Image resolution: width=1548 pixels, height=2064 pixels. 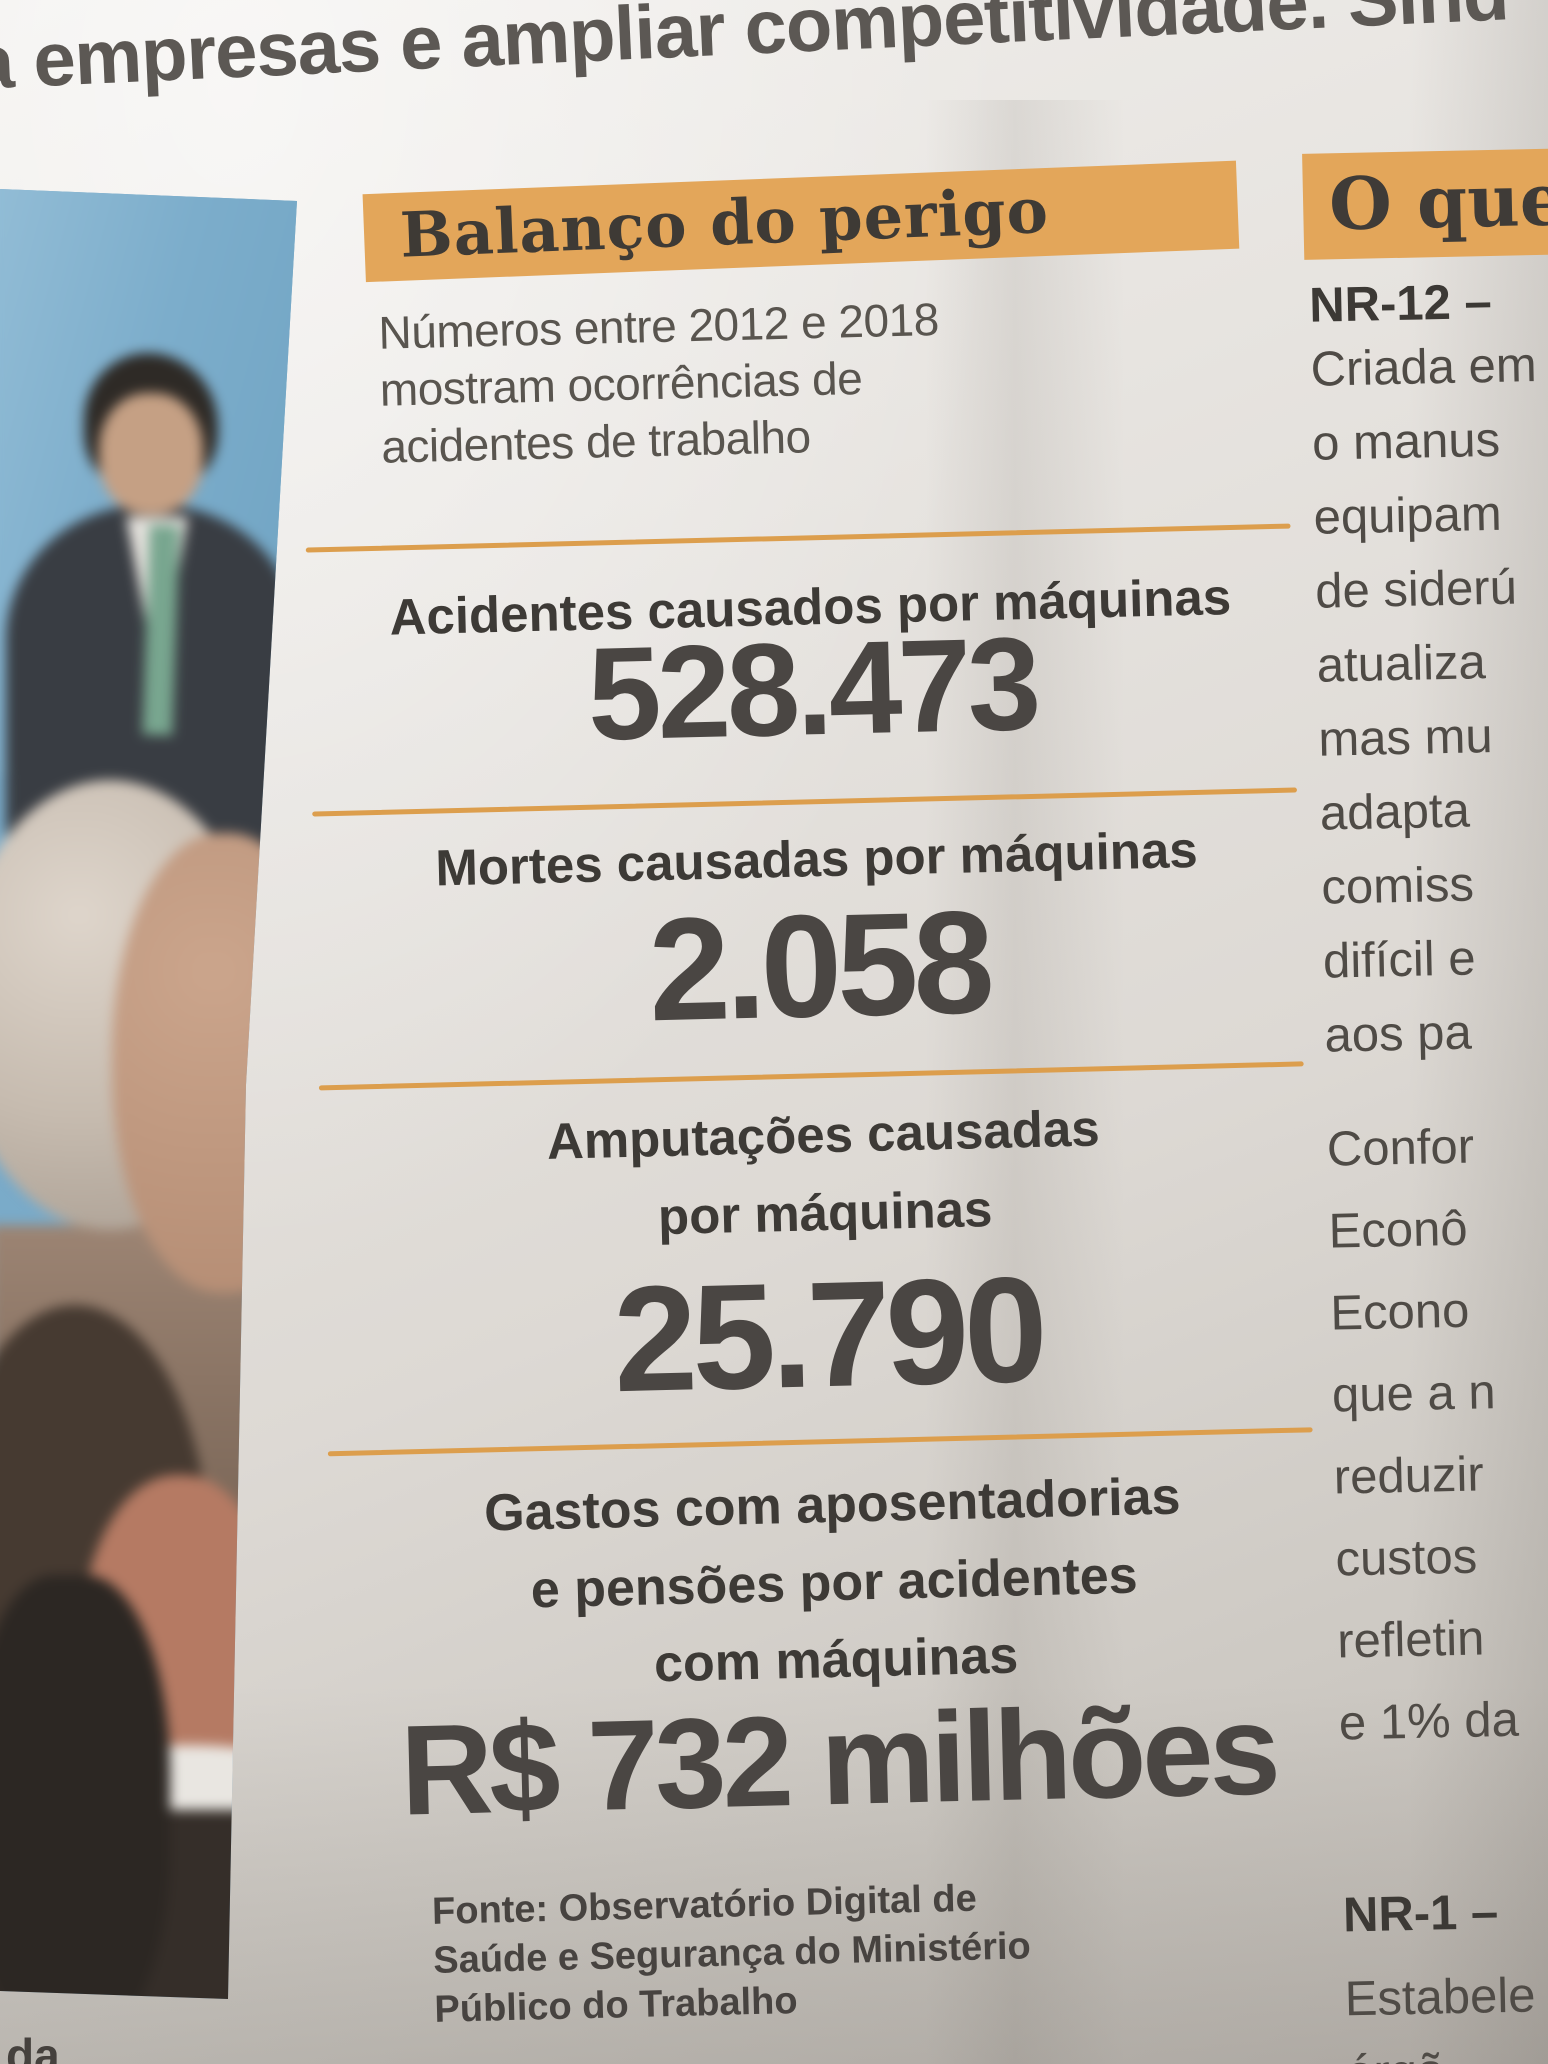 What do you see at coordinates (1406, 441) in the screenshot?
I see `article-text-line: o manus` at bounding box center [1406, 441].